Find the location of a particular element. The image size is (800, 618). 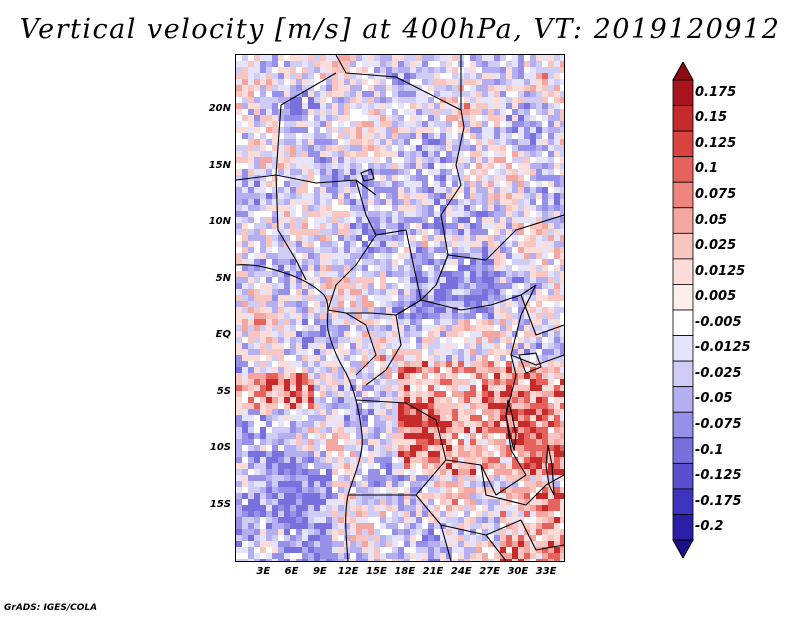

x-tick-label: 15E is located at coordinates (376, 571).